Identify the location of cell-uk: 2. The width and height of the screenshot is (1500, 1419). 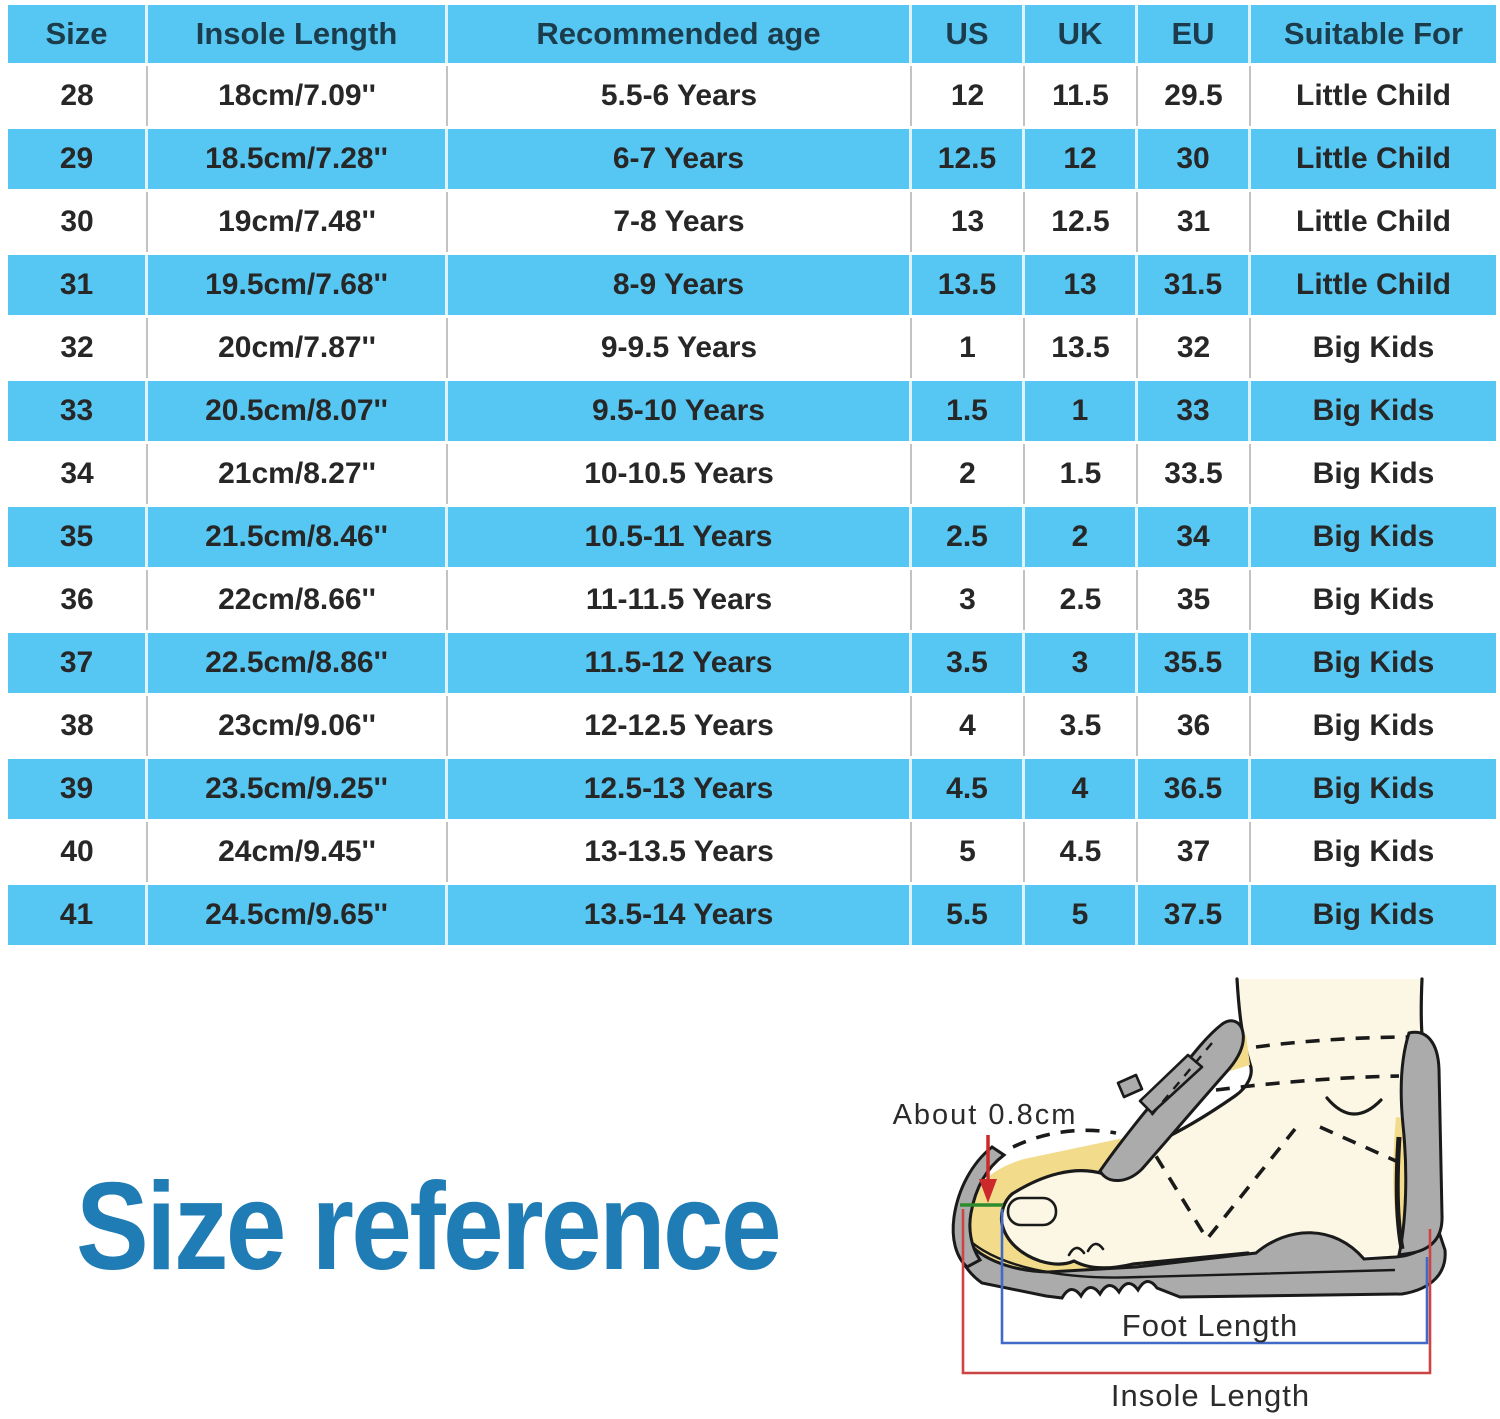
(1081, 537).